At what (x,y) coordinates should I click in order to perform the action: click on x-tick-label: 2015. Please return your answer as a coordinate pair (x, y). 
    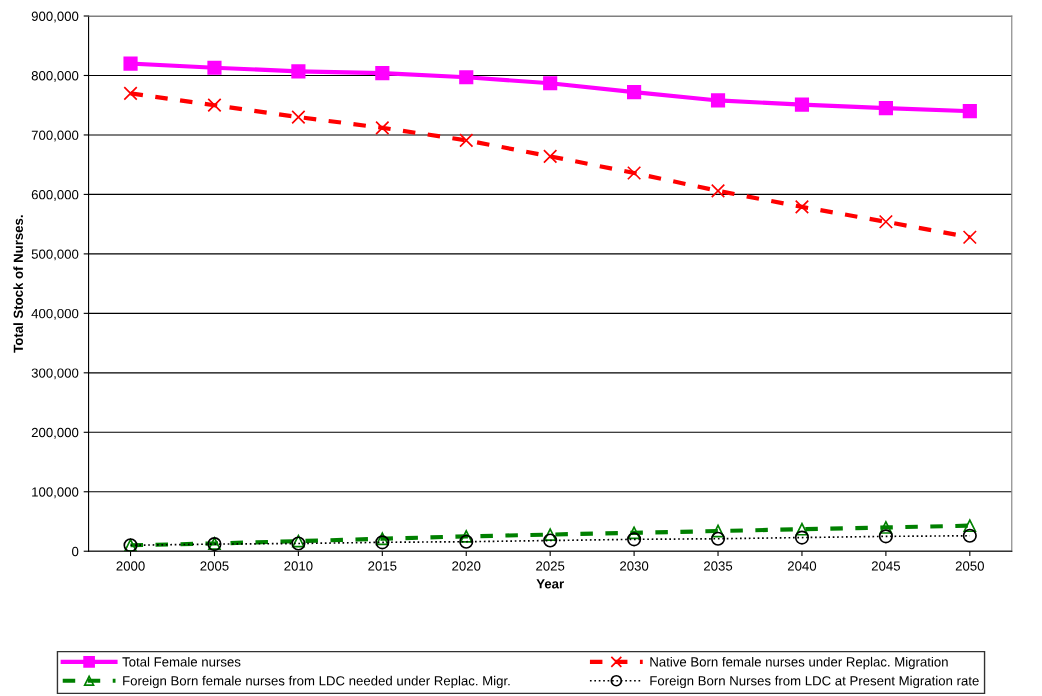
    Looking at the image, I should click on (382, 566).